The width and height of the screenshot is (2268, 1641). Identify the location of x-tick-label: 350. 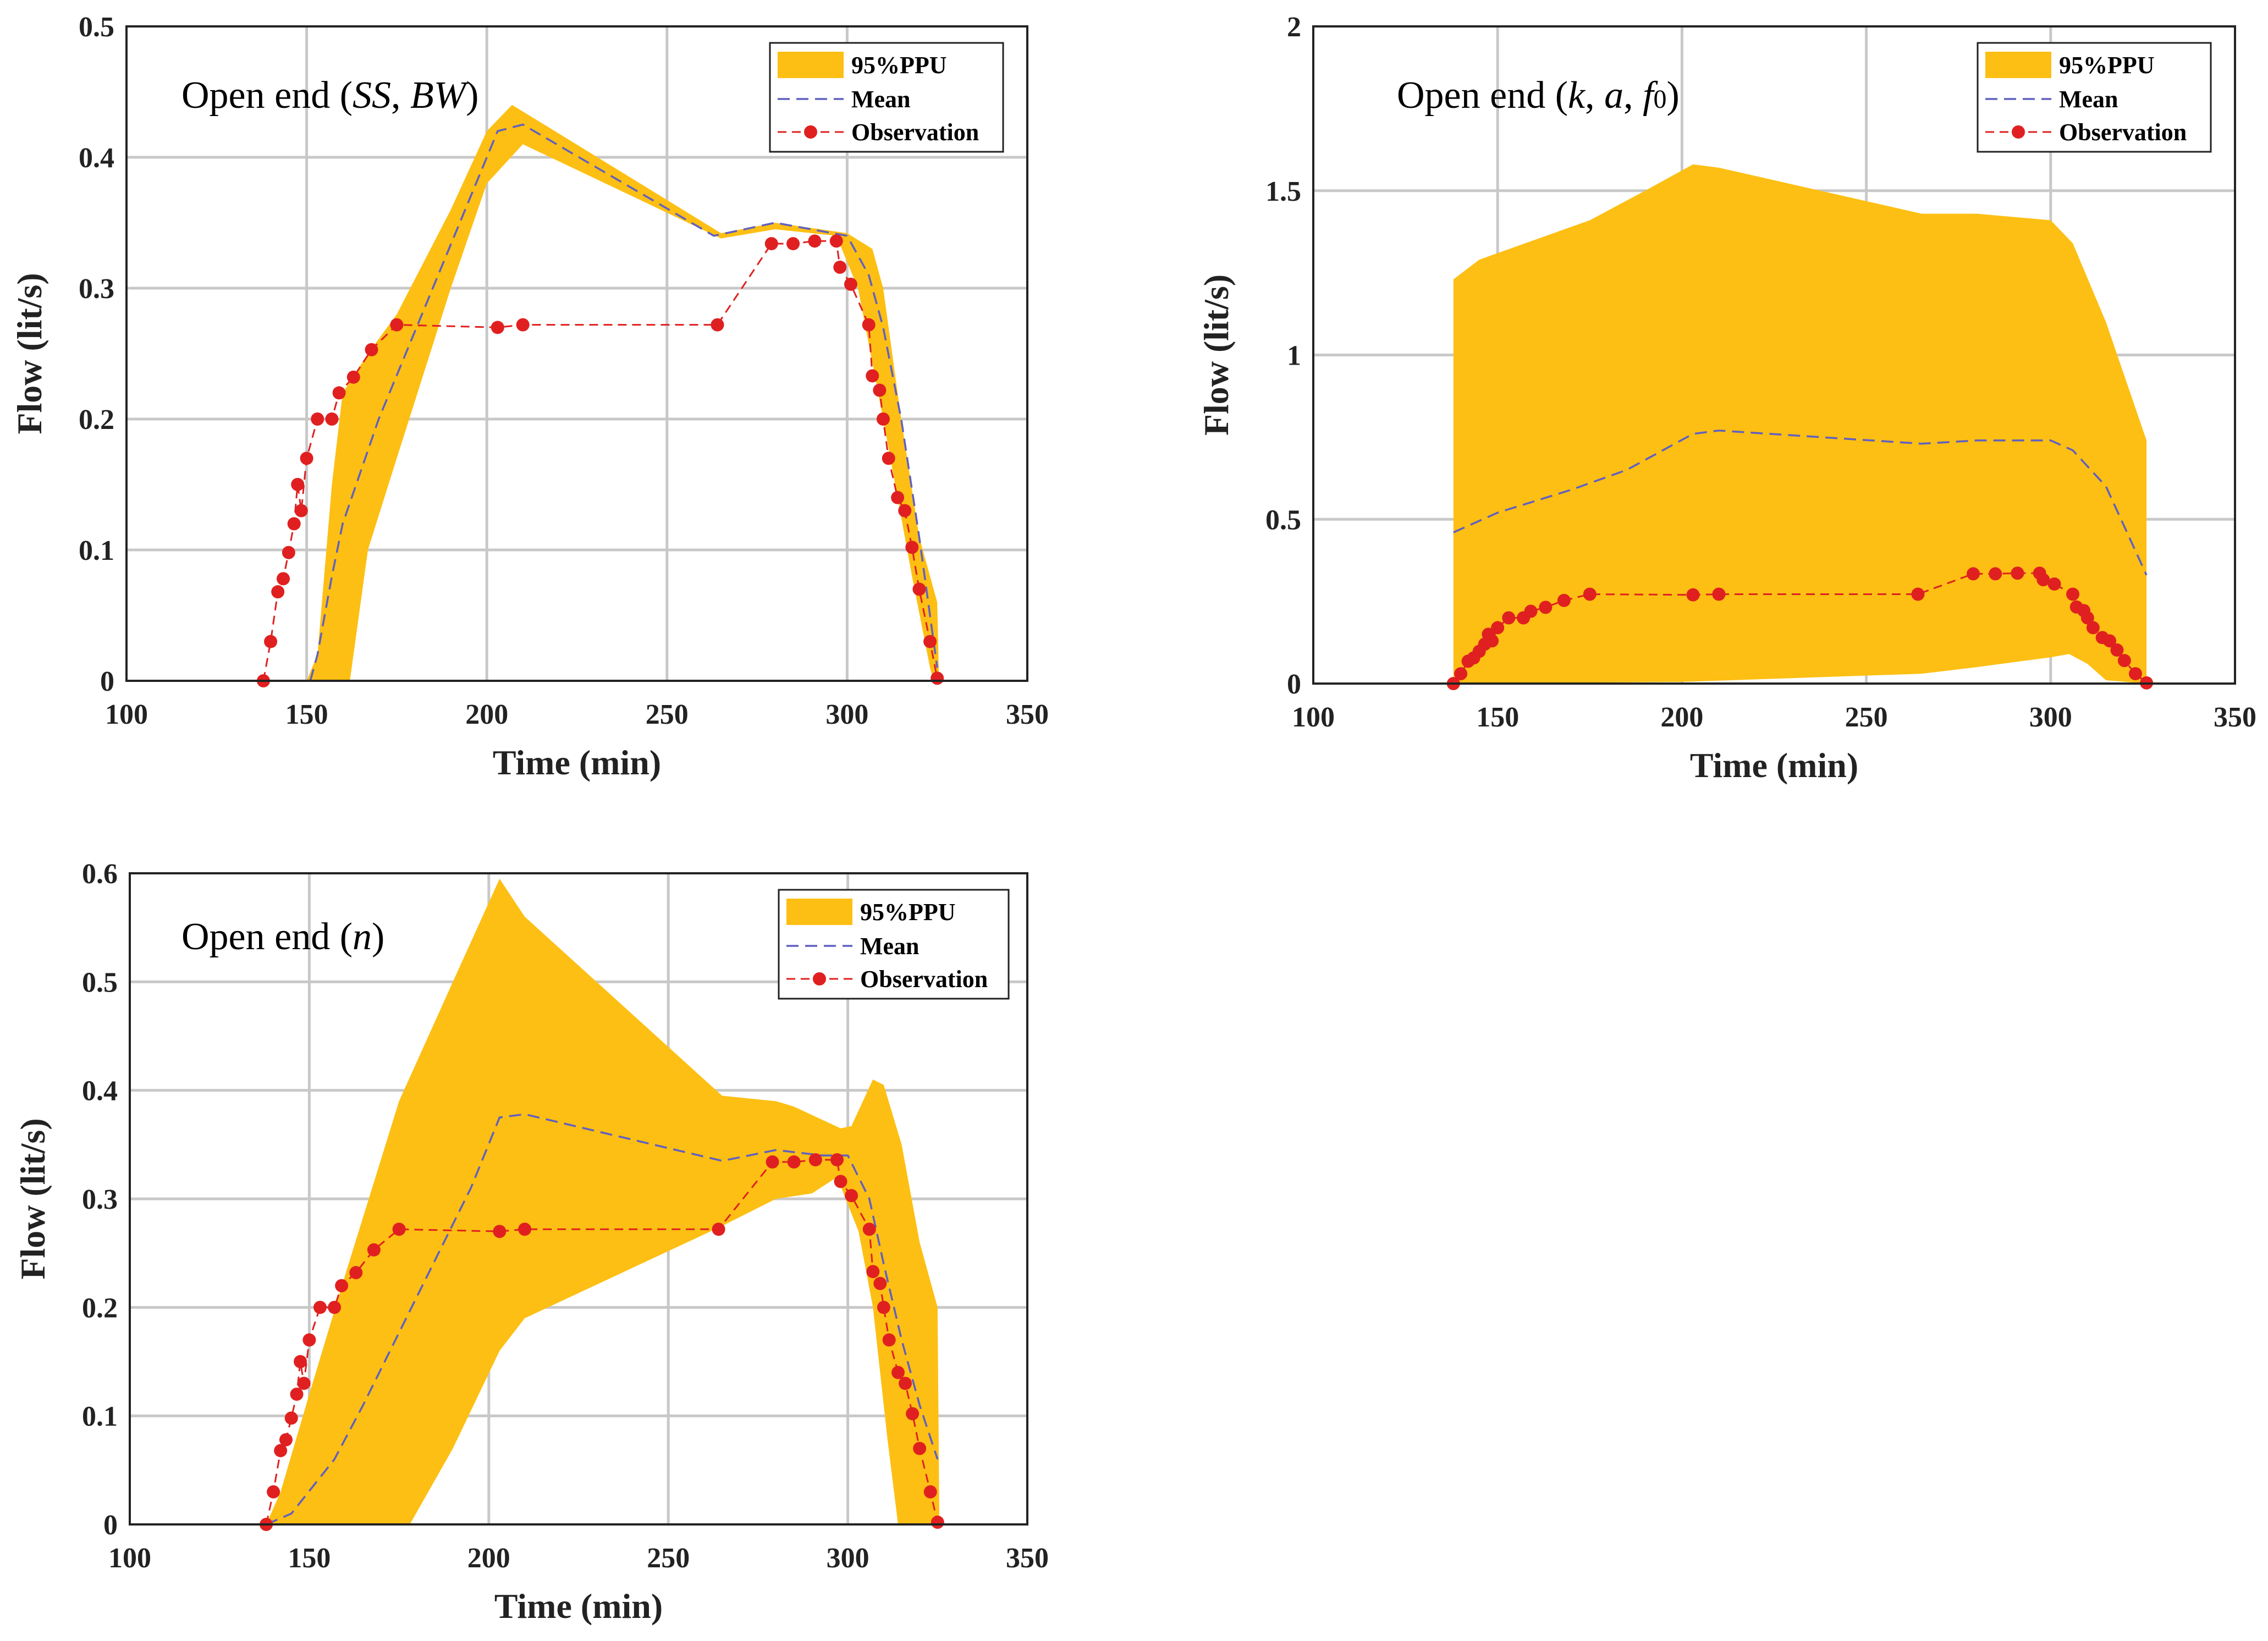
(2235, 717).